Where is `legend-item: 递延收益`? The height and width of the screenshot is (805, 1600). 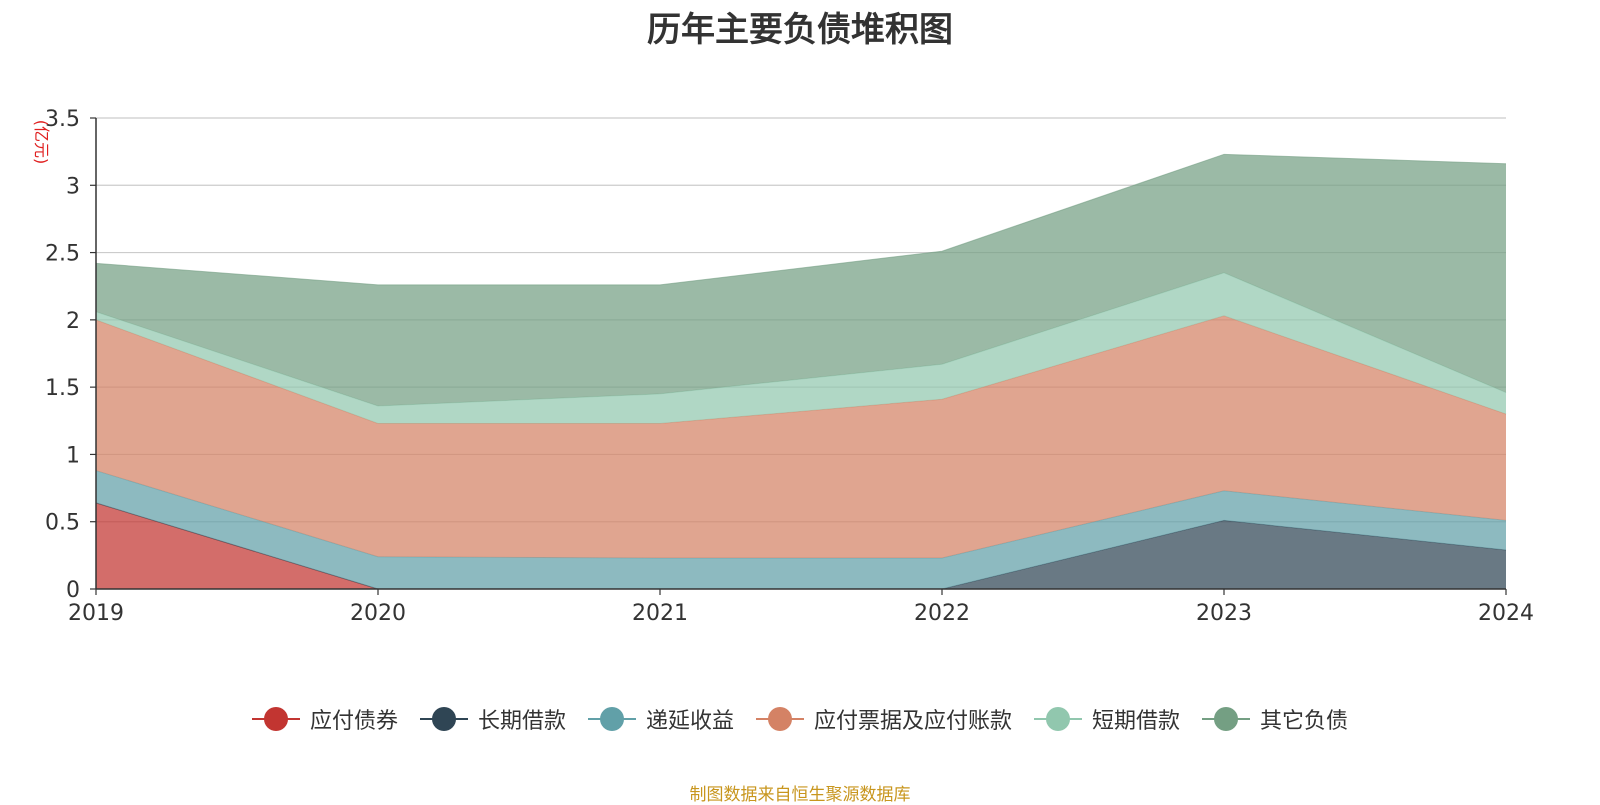 legend-item: 递延收益 is located at coordinates (660, 719).